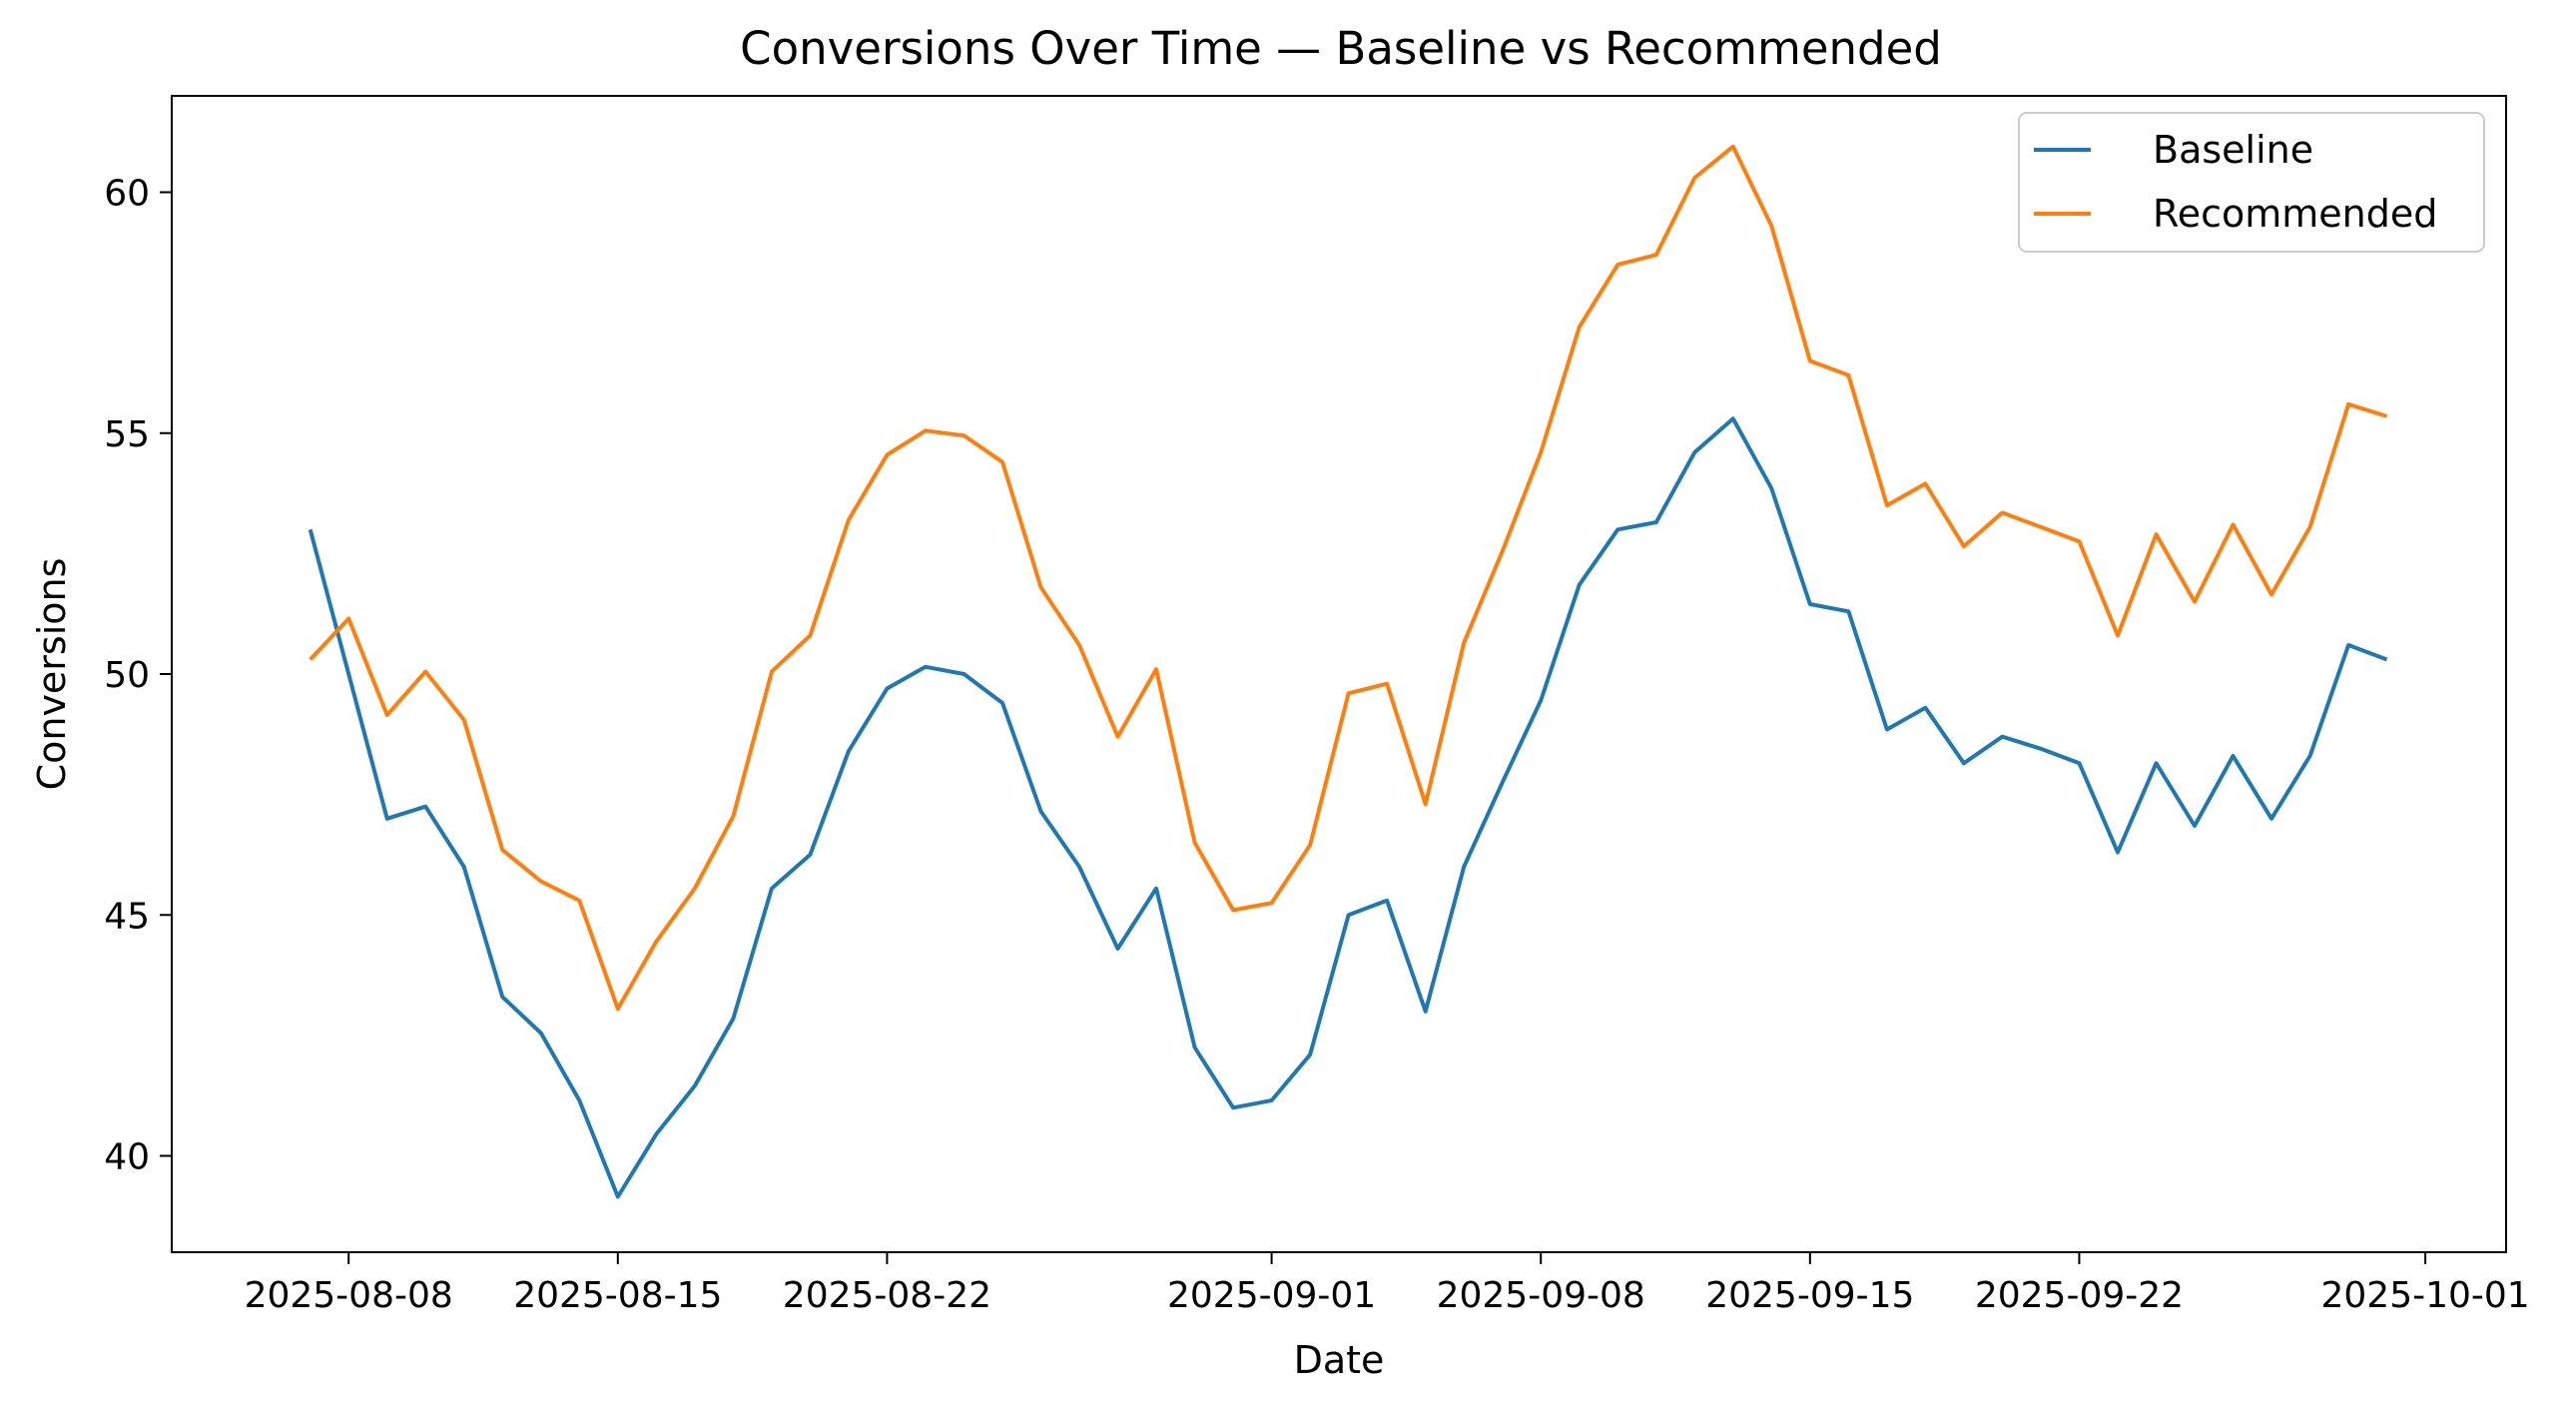 This screenshot has width=2576, height=1405. I want to click on x-axis-label: Date, so click(1339, 1360).